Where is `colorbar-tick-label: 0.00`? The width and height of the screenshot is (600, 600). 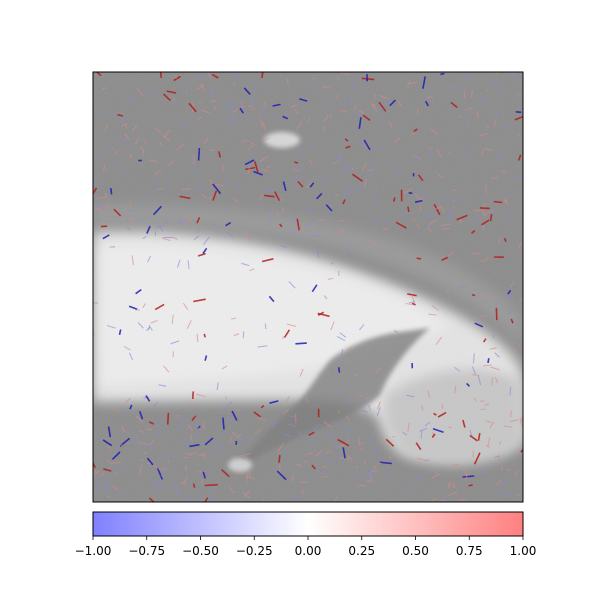 colorbar-tick-label: 0.00 is located at coordinates (308, 551).